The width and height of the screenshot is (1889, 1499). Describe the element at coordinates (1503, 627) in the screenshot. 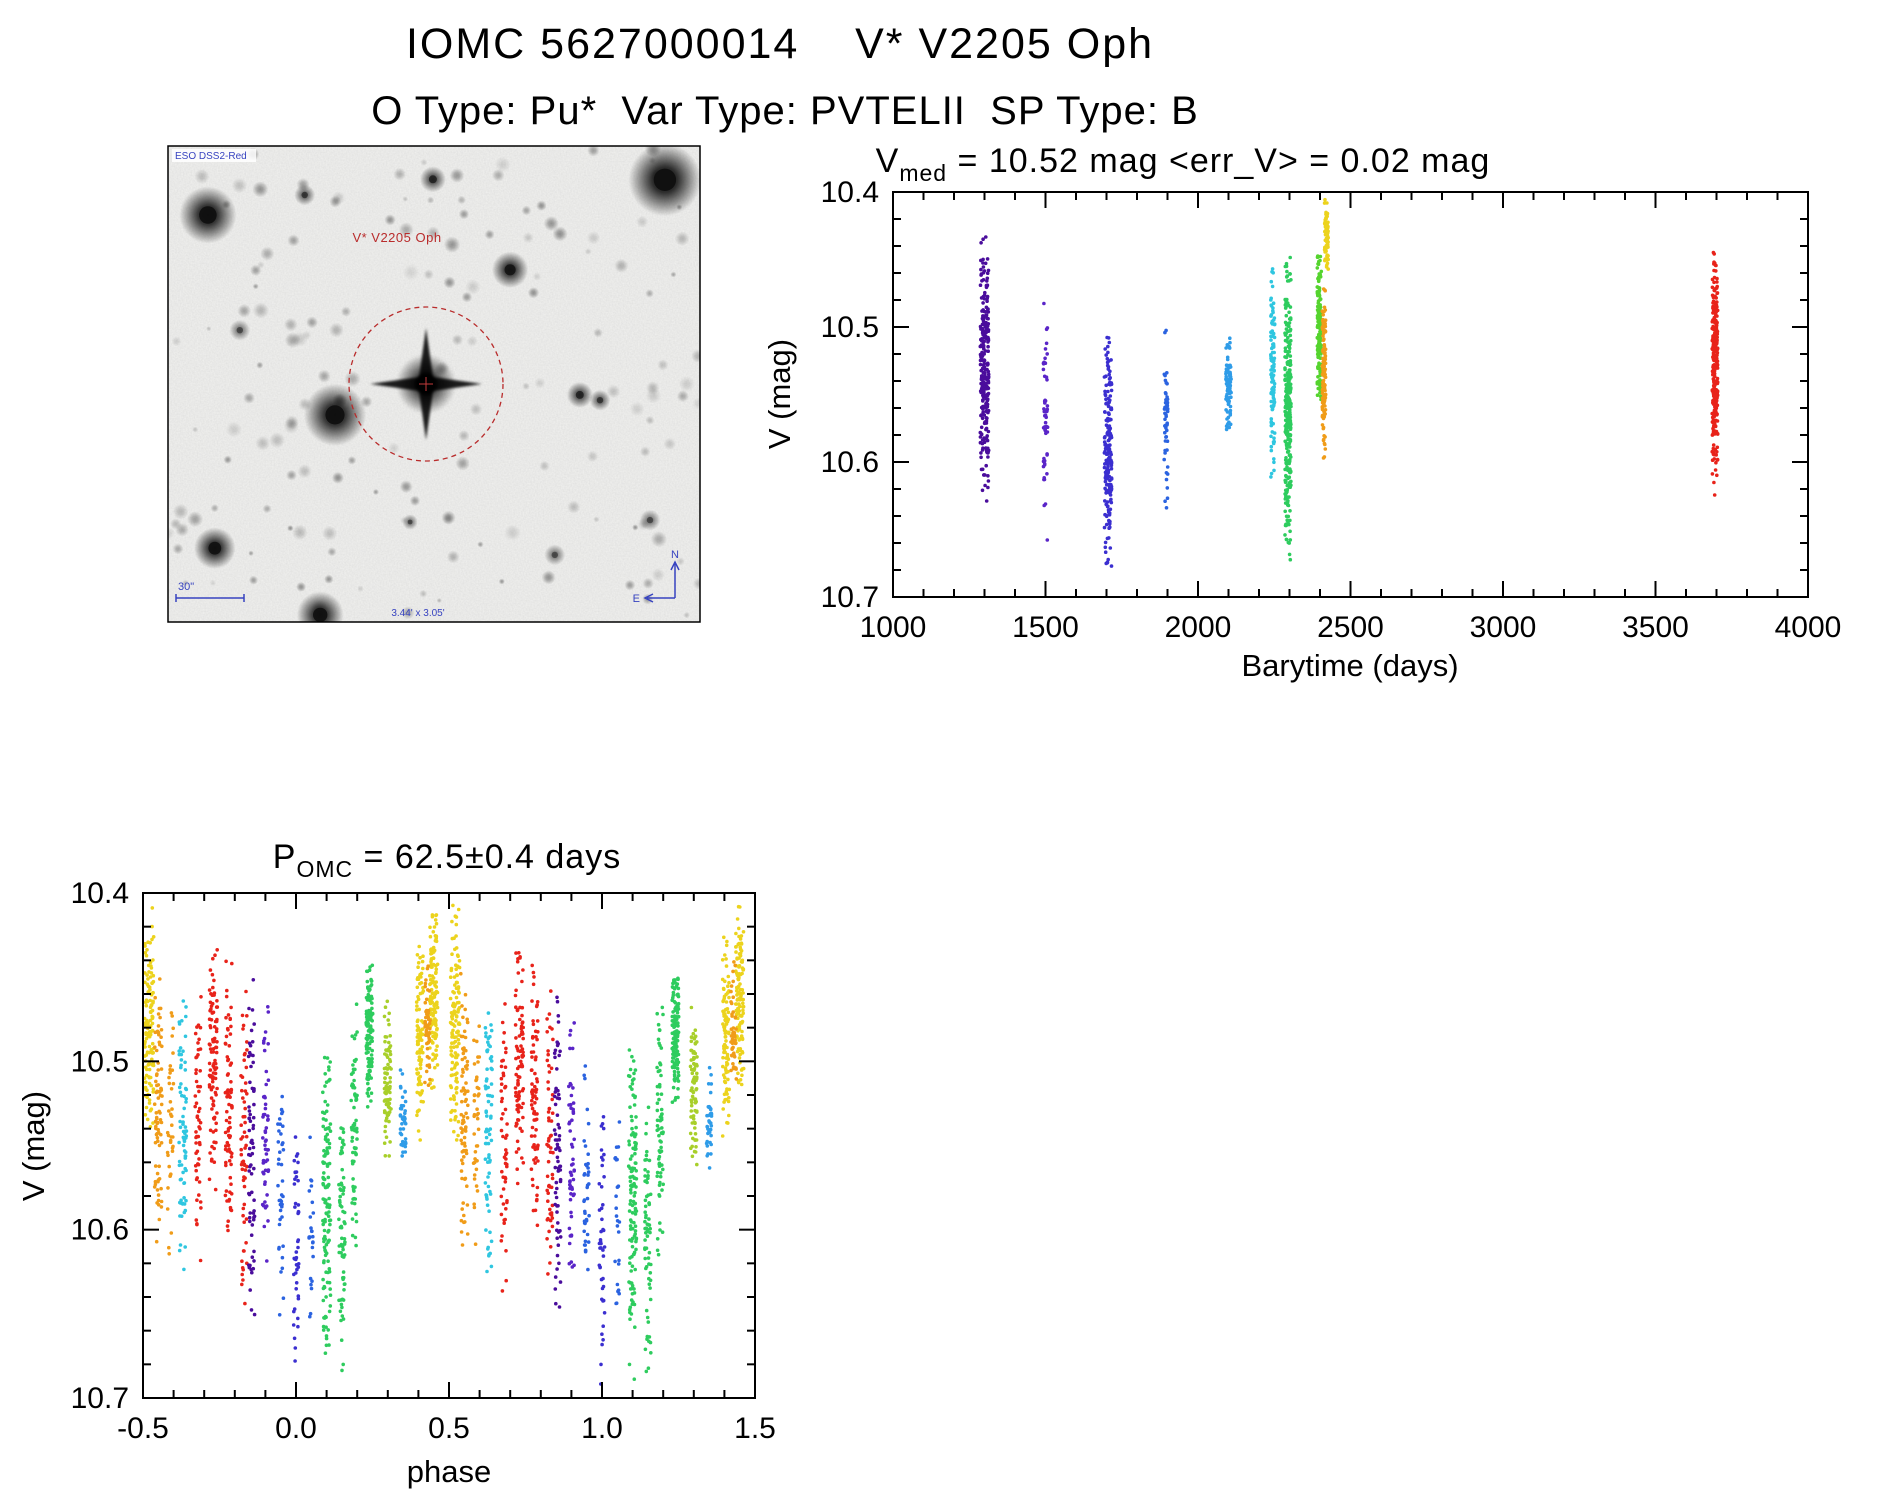

I see `x-tick-label: 3000` at that location.